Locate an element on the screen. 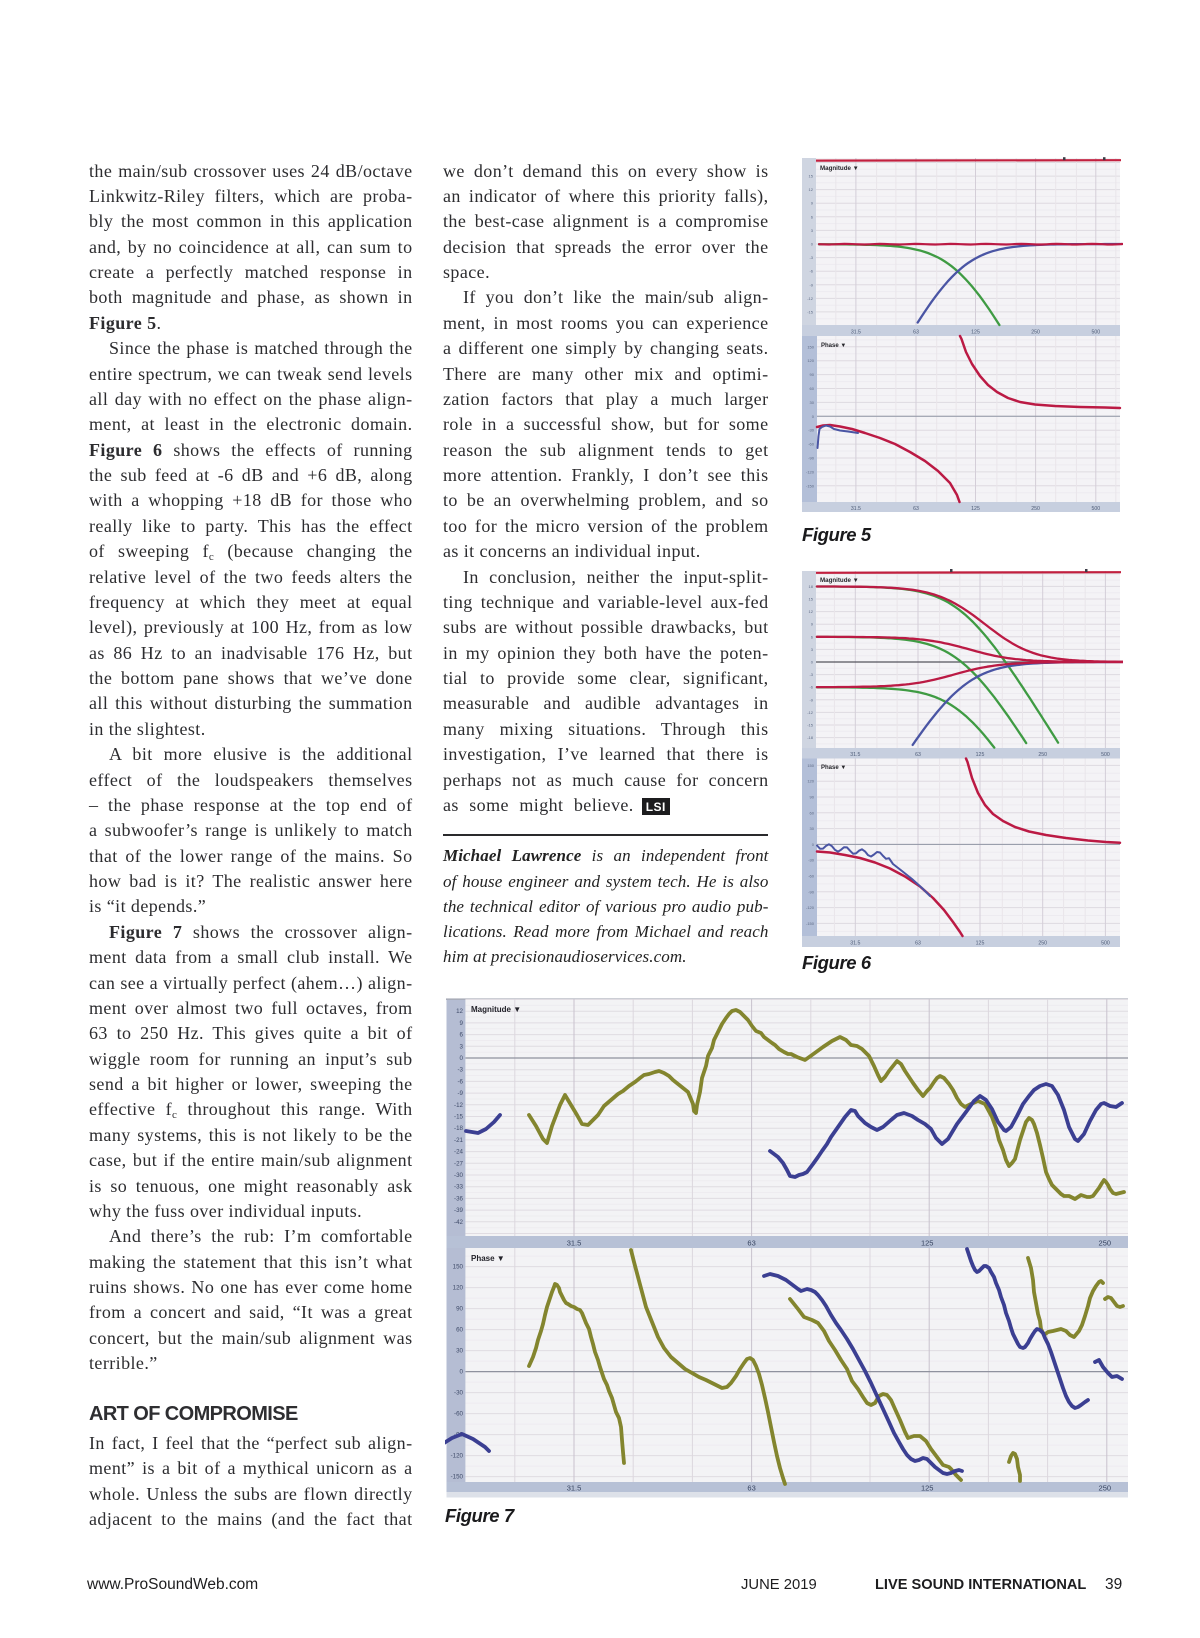 The height and width of the screenshot is (1638, 1200). svg-text: -39 is located at coordinates (459, 1210).